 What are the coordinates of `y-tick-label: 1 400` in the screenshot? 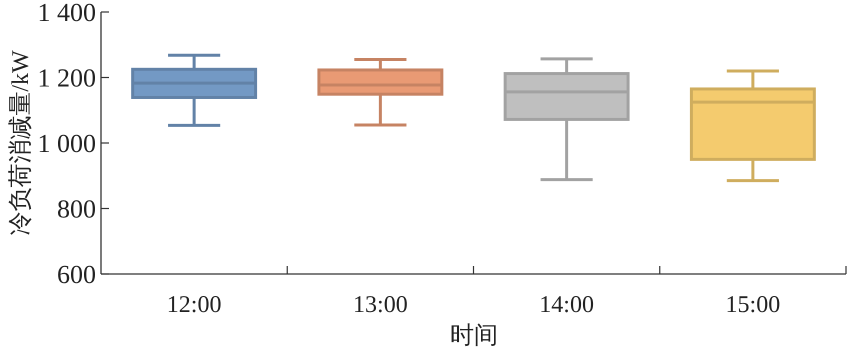 It's located at (67, 13).